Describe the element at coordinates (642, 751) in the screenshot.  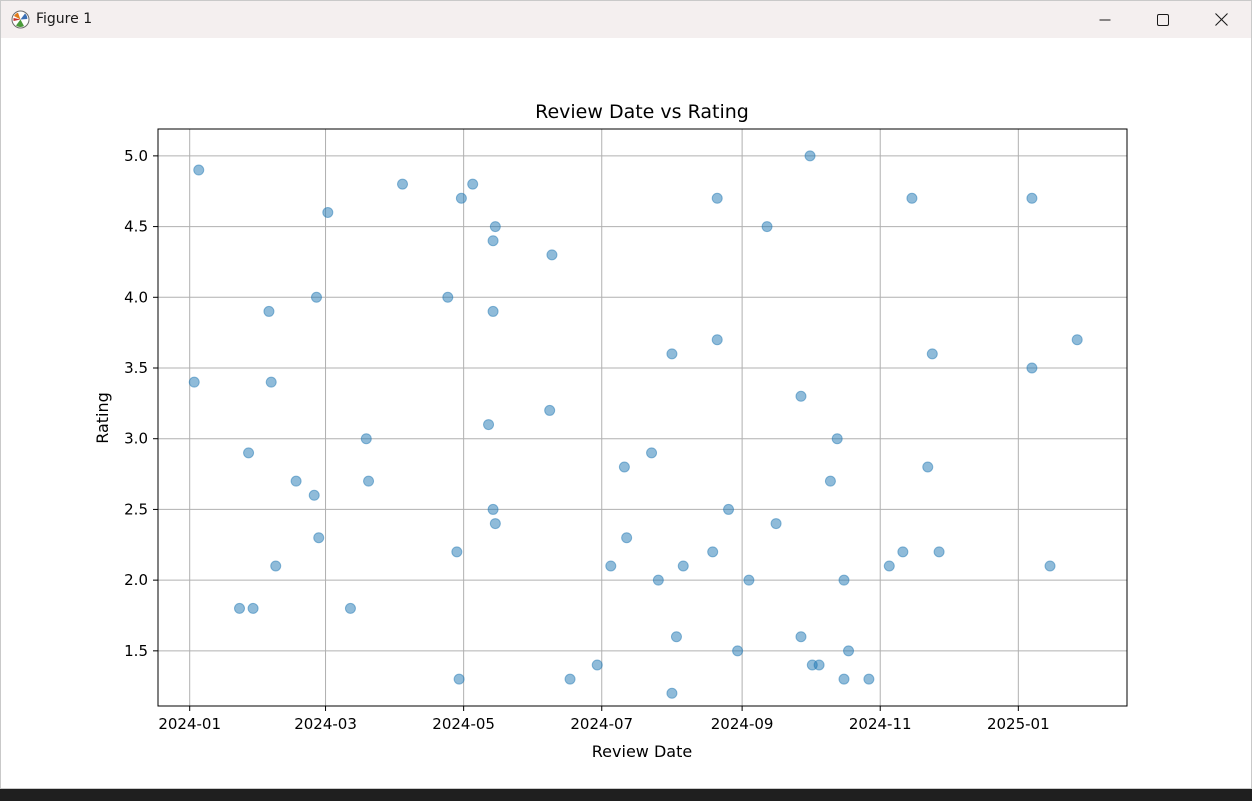
I see `x-axis-label: Review Date` at that location.